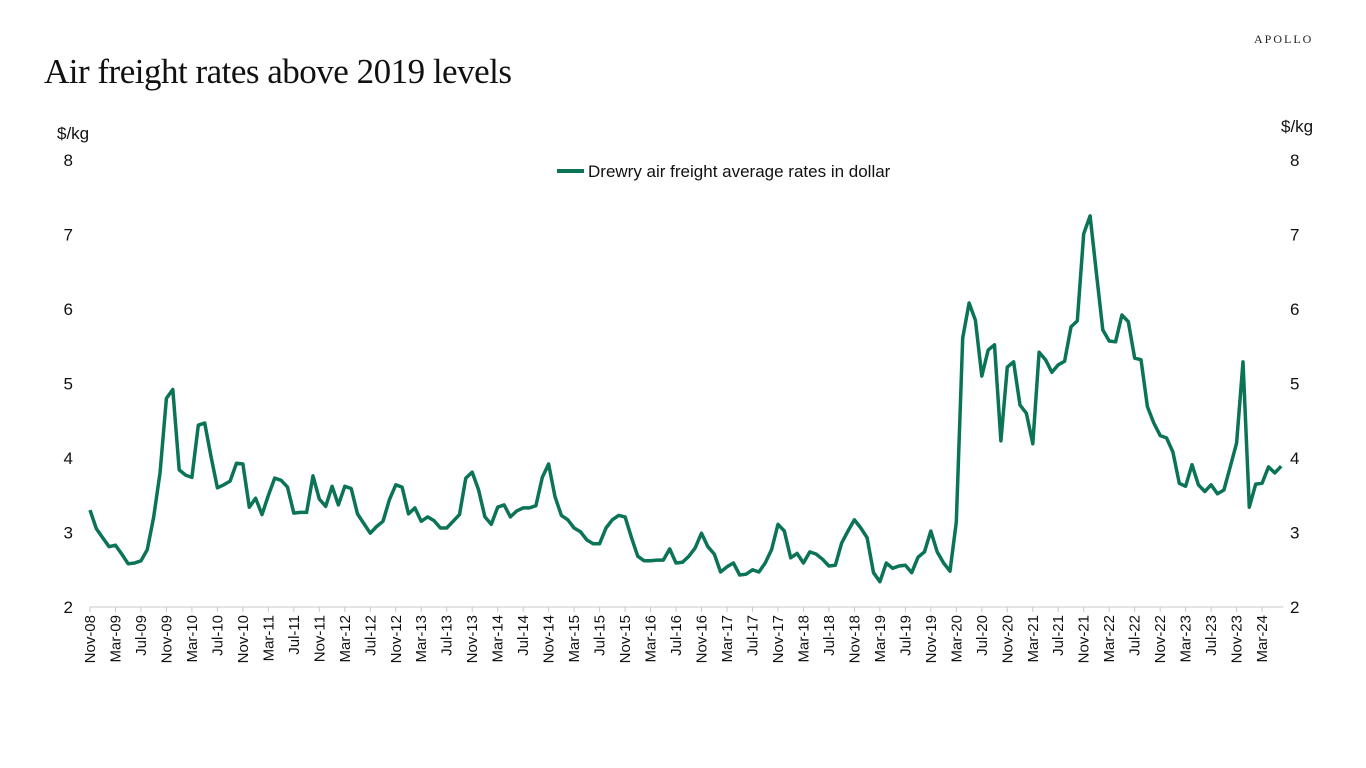 The width and height of the screenshot is (1366, 768). I want to click on y-tick-label-right: 8, so click(1294, 160).